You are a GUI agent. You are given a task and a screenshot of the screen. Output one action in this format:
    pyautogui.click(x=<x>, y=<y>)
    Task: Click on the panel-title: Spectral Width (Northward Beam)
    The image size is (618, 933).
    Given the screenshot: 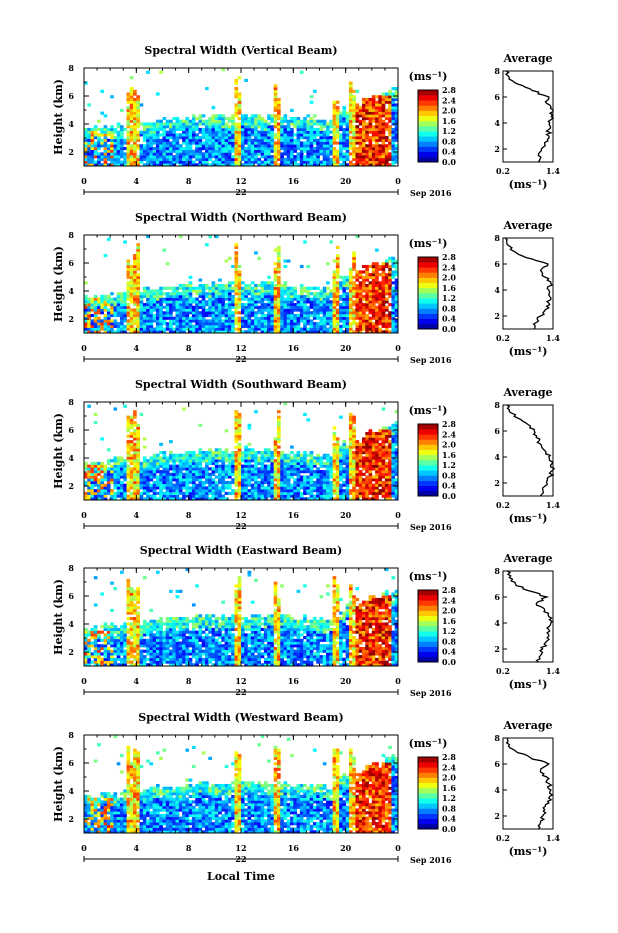 What is the action you would take?
    pyautogui.click(x=241, y=217)
    